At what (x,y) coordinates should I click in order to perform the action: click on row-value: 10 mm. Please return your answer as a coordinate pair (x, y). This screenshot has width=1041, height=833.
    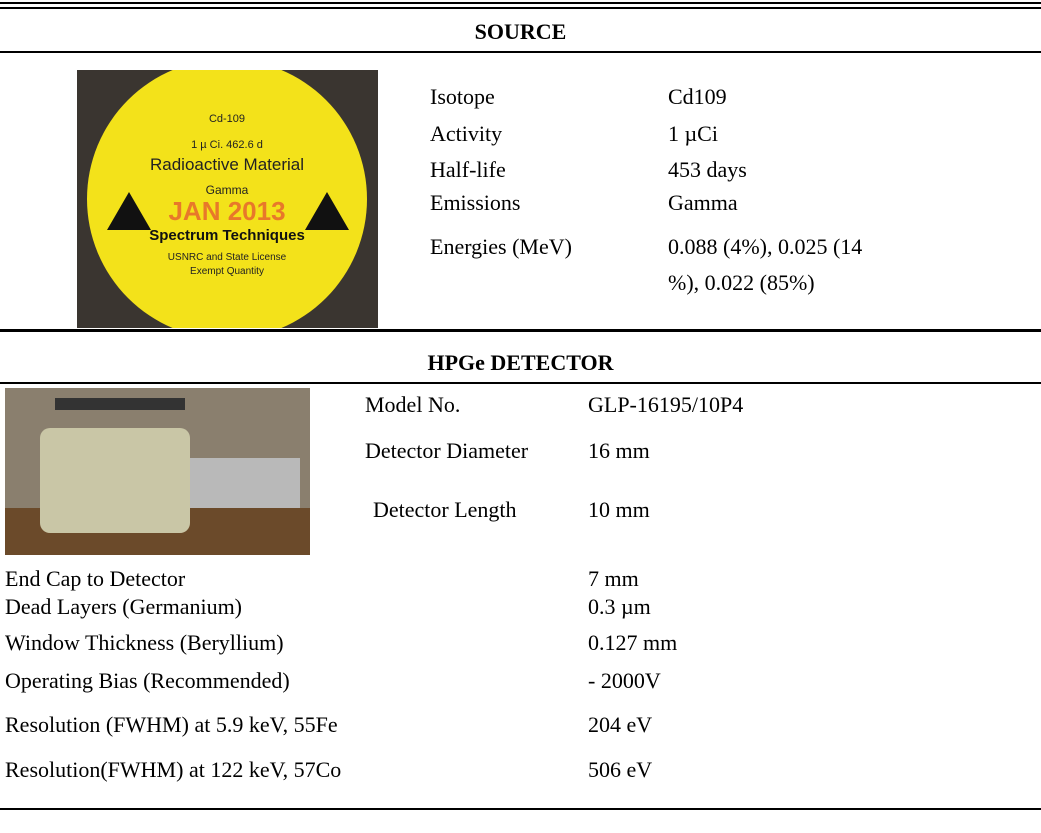
    Looking at the image, I should click on (619, 509).